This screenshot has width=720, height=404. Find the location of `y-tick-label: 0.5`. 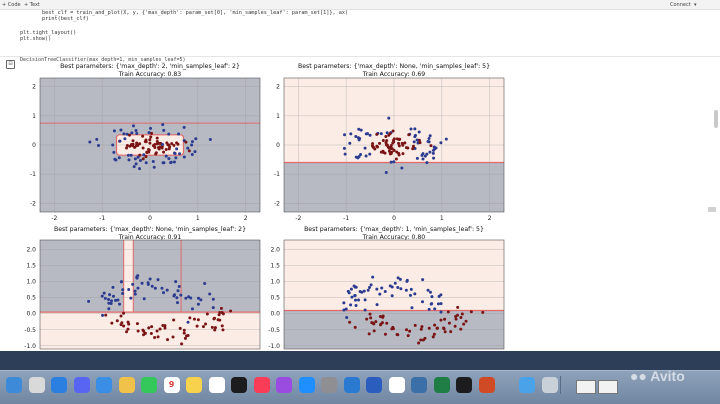

y-tick-label: 0.5 is located at coordinates (275, 298).